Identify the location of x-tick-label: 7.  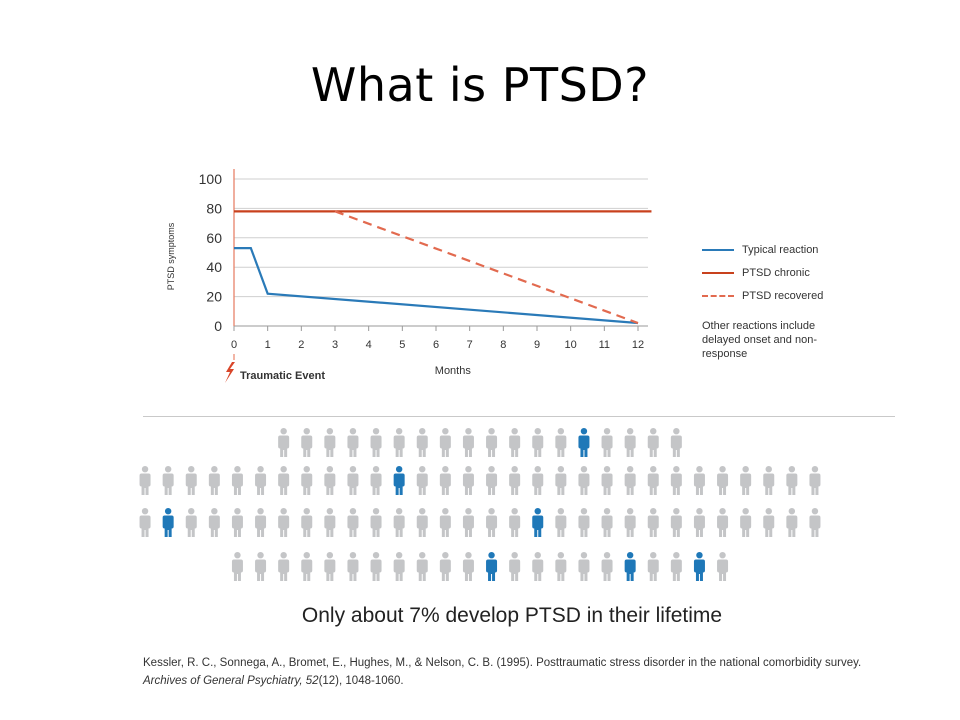
(470, 345).